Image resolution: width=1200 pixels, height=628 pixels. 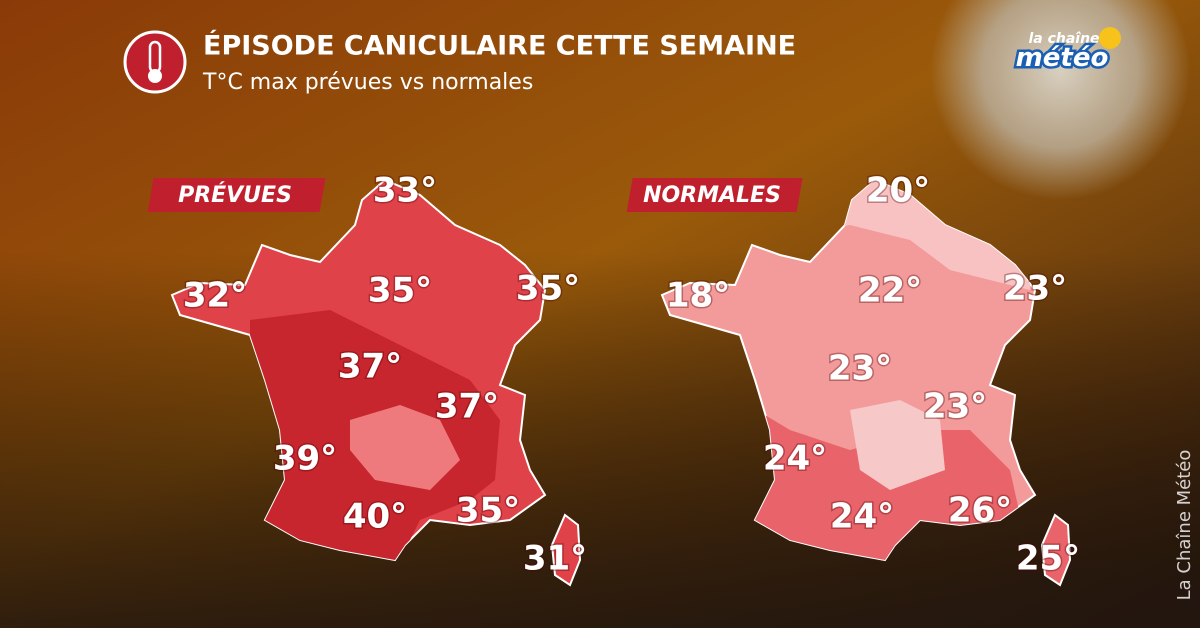 I want to click on title: ÉPISODE CANICULAIRE CETTE SEMAINE, so click(x=499, y=46).